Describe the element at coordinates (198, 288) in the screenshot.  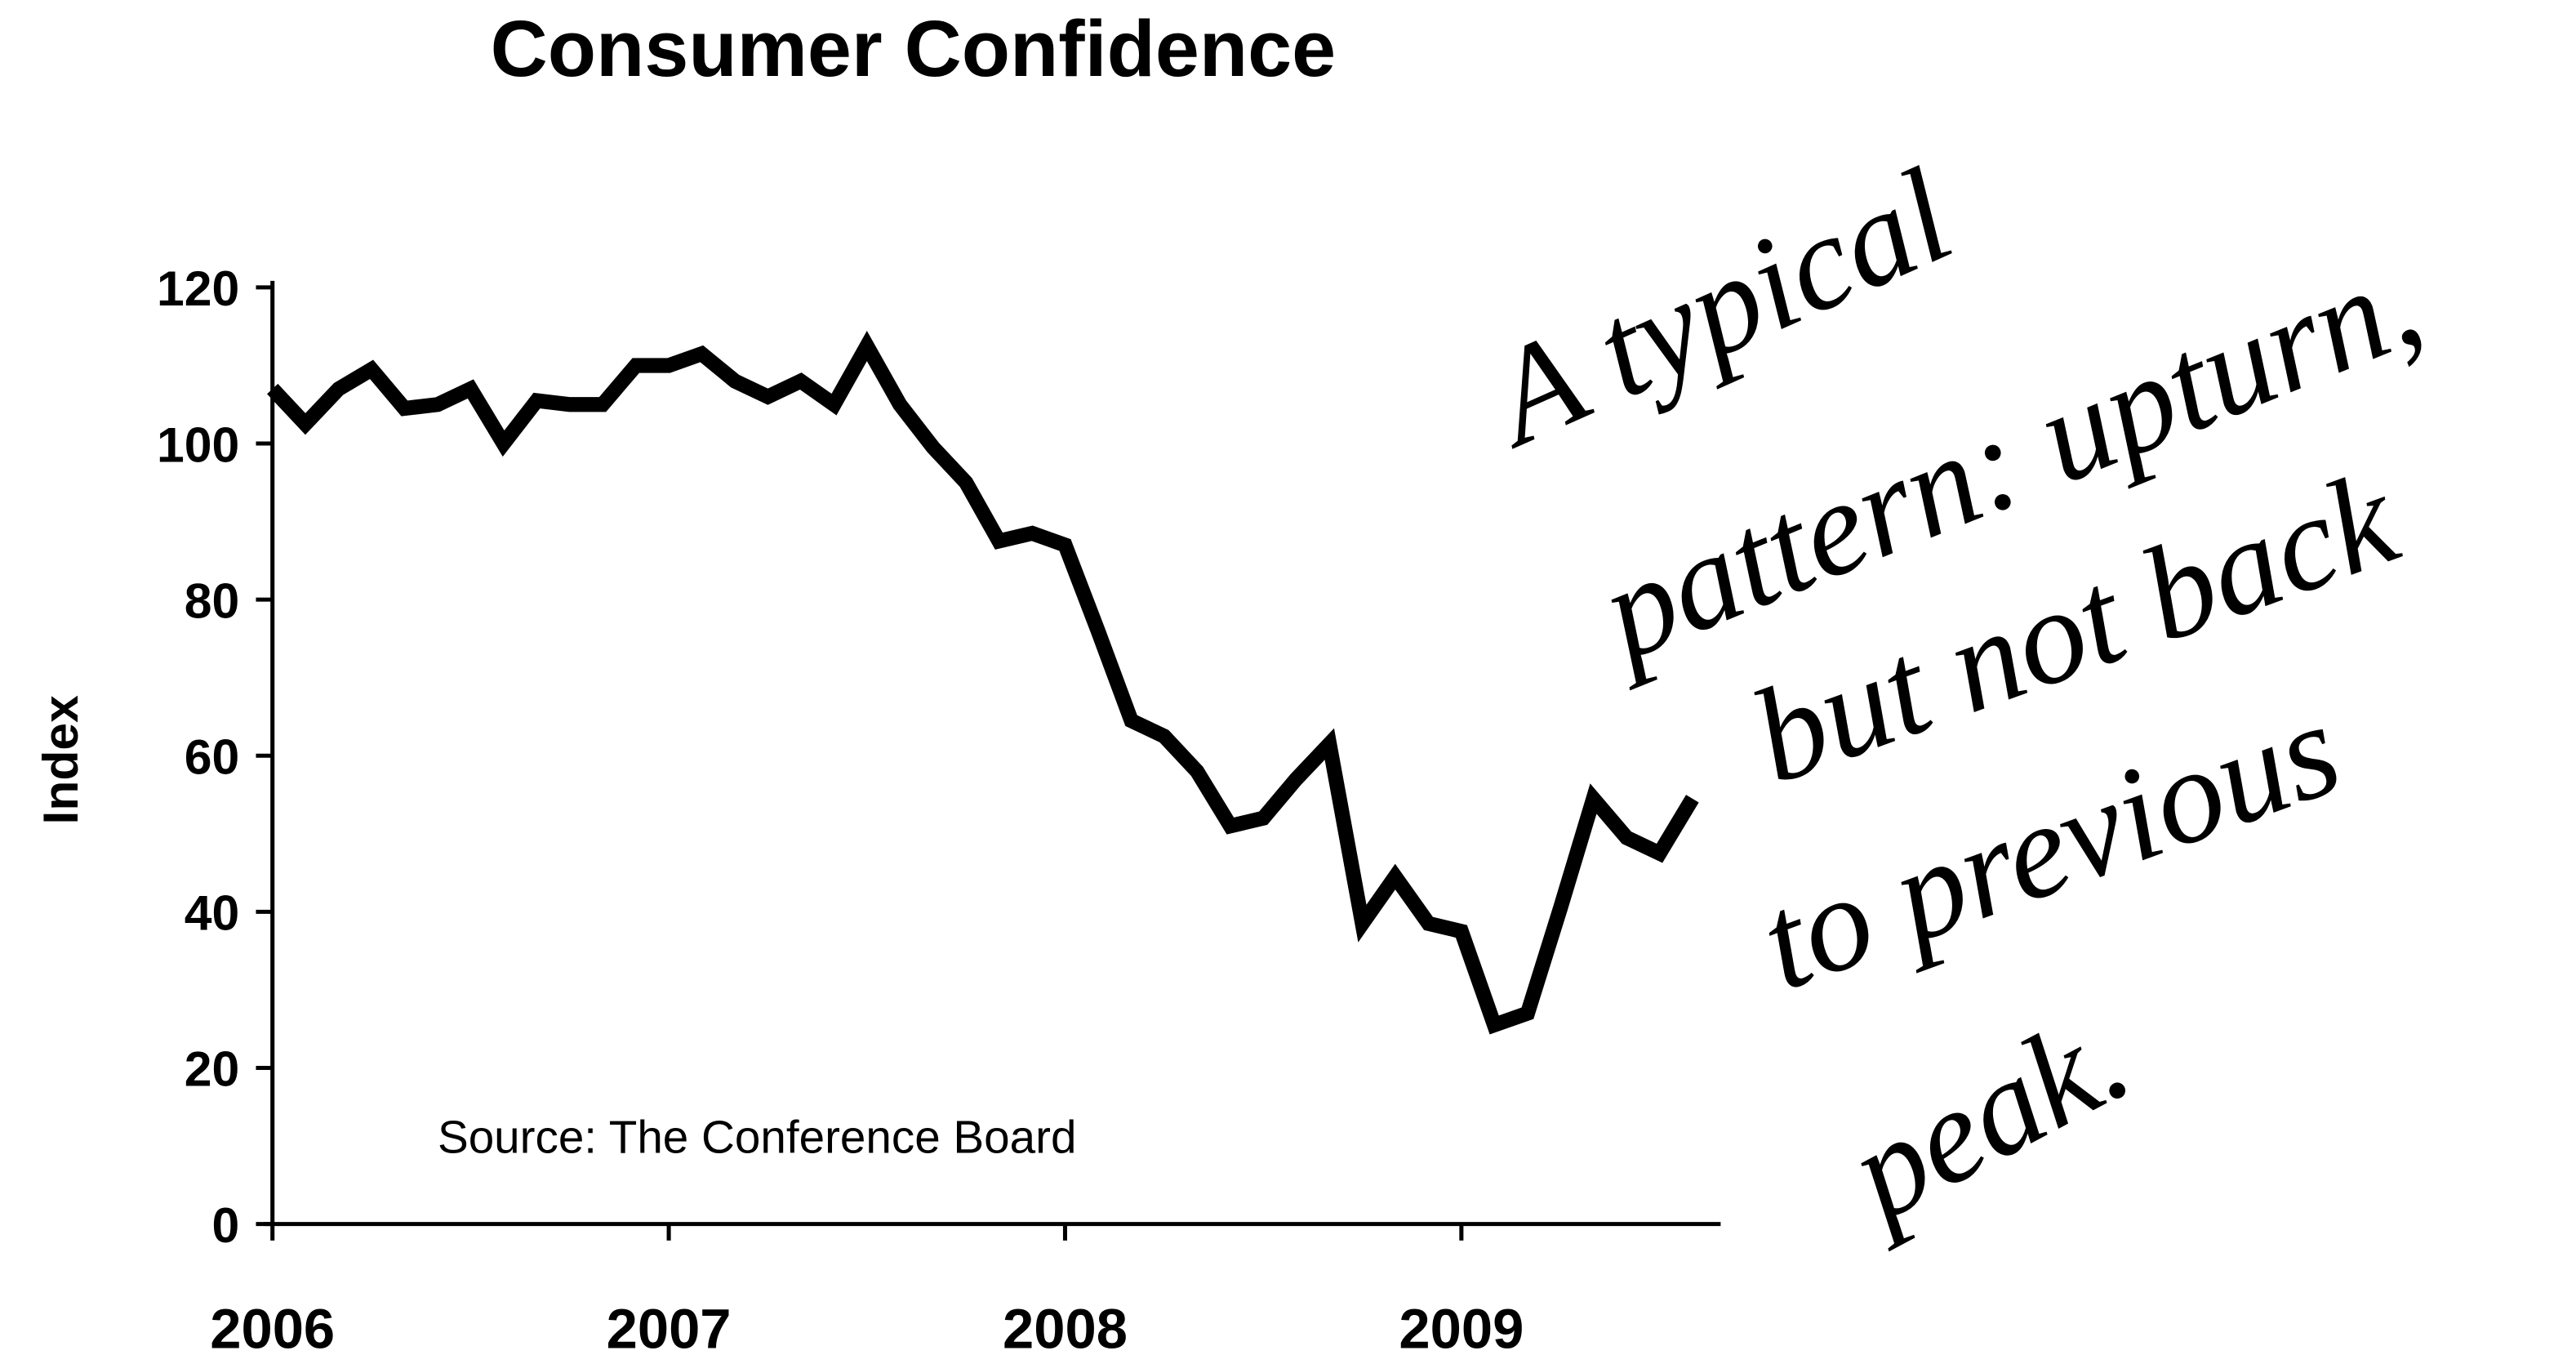
I see `y-tick-label: 120` at that location.